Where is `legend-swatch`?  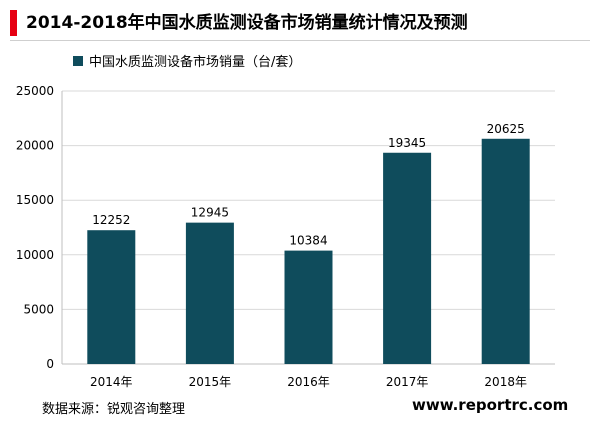 legend-swatch is located at coordinates (78, 61).